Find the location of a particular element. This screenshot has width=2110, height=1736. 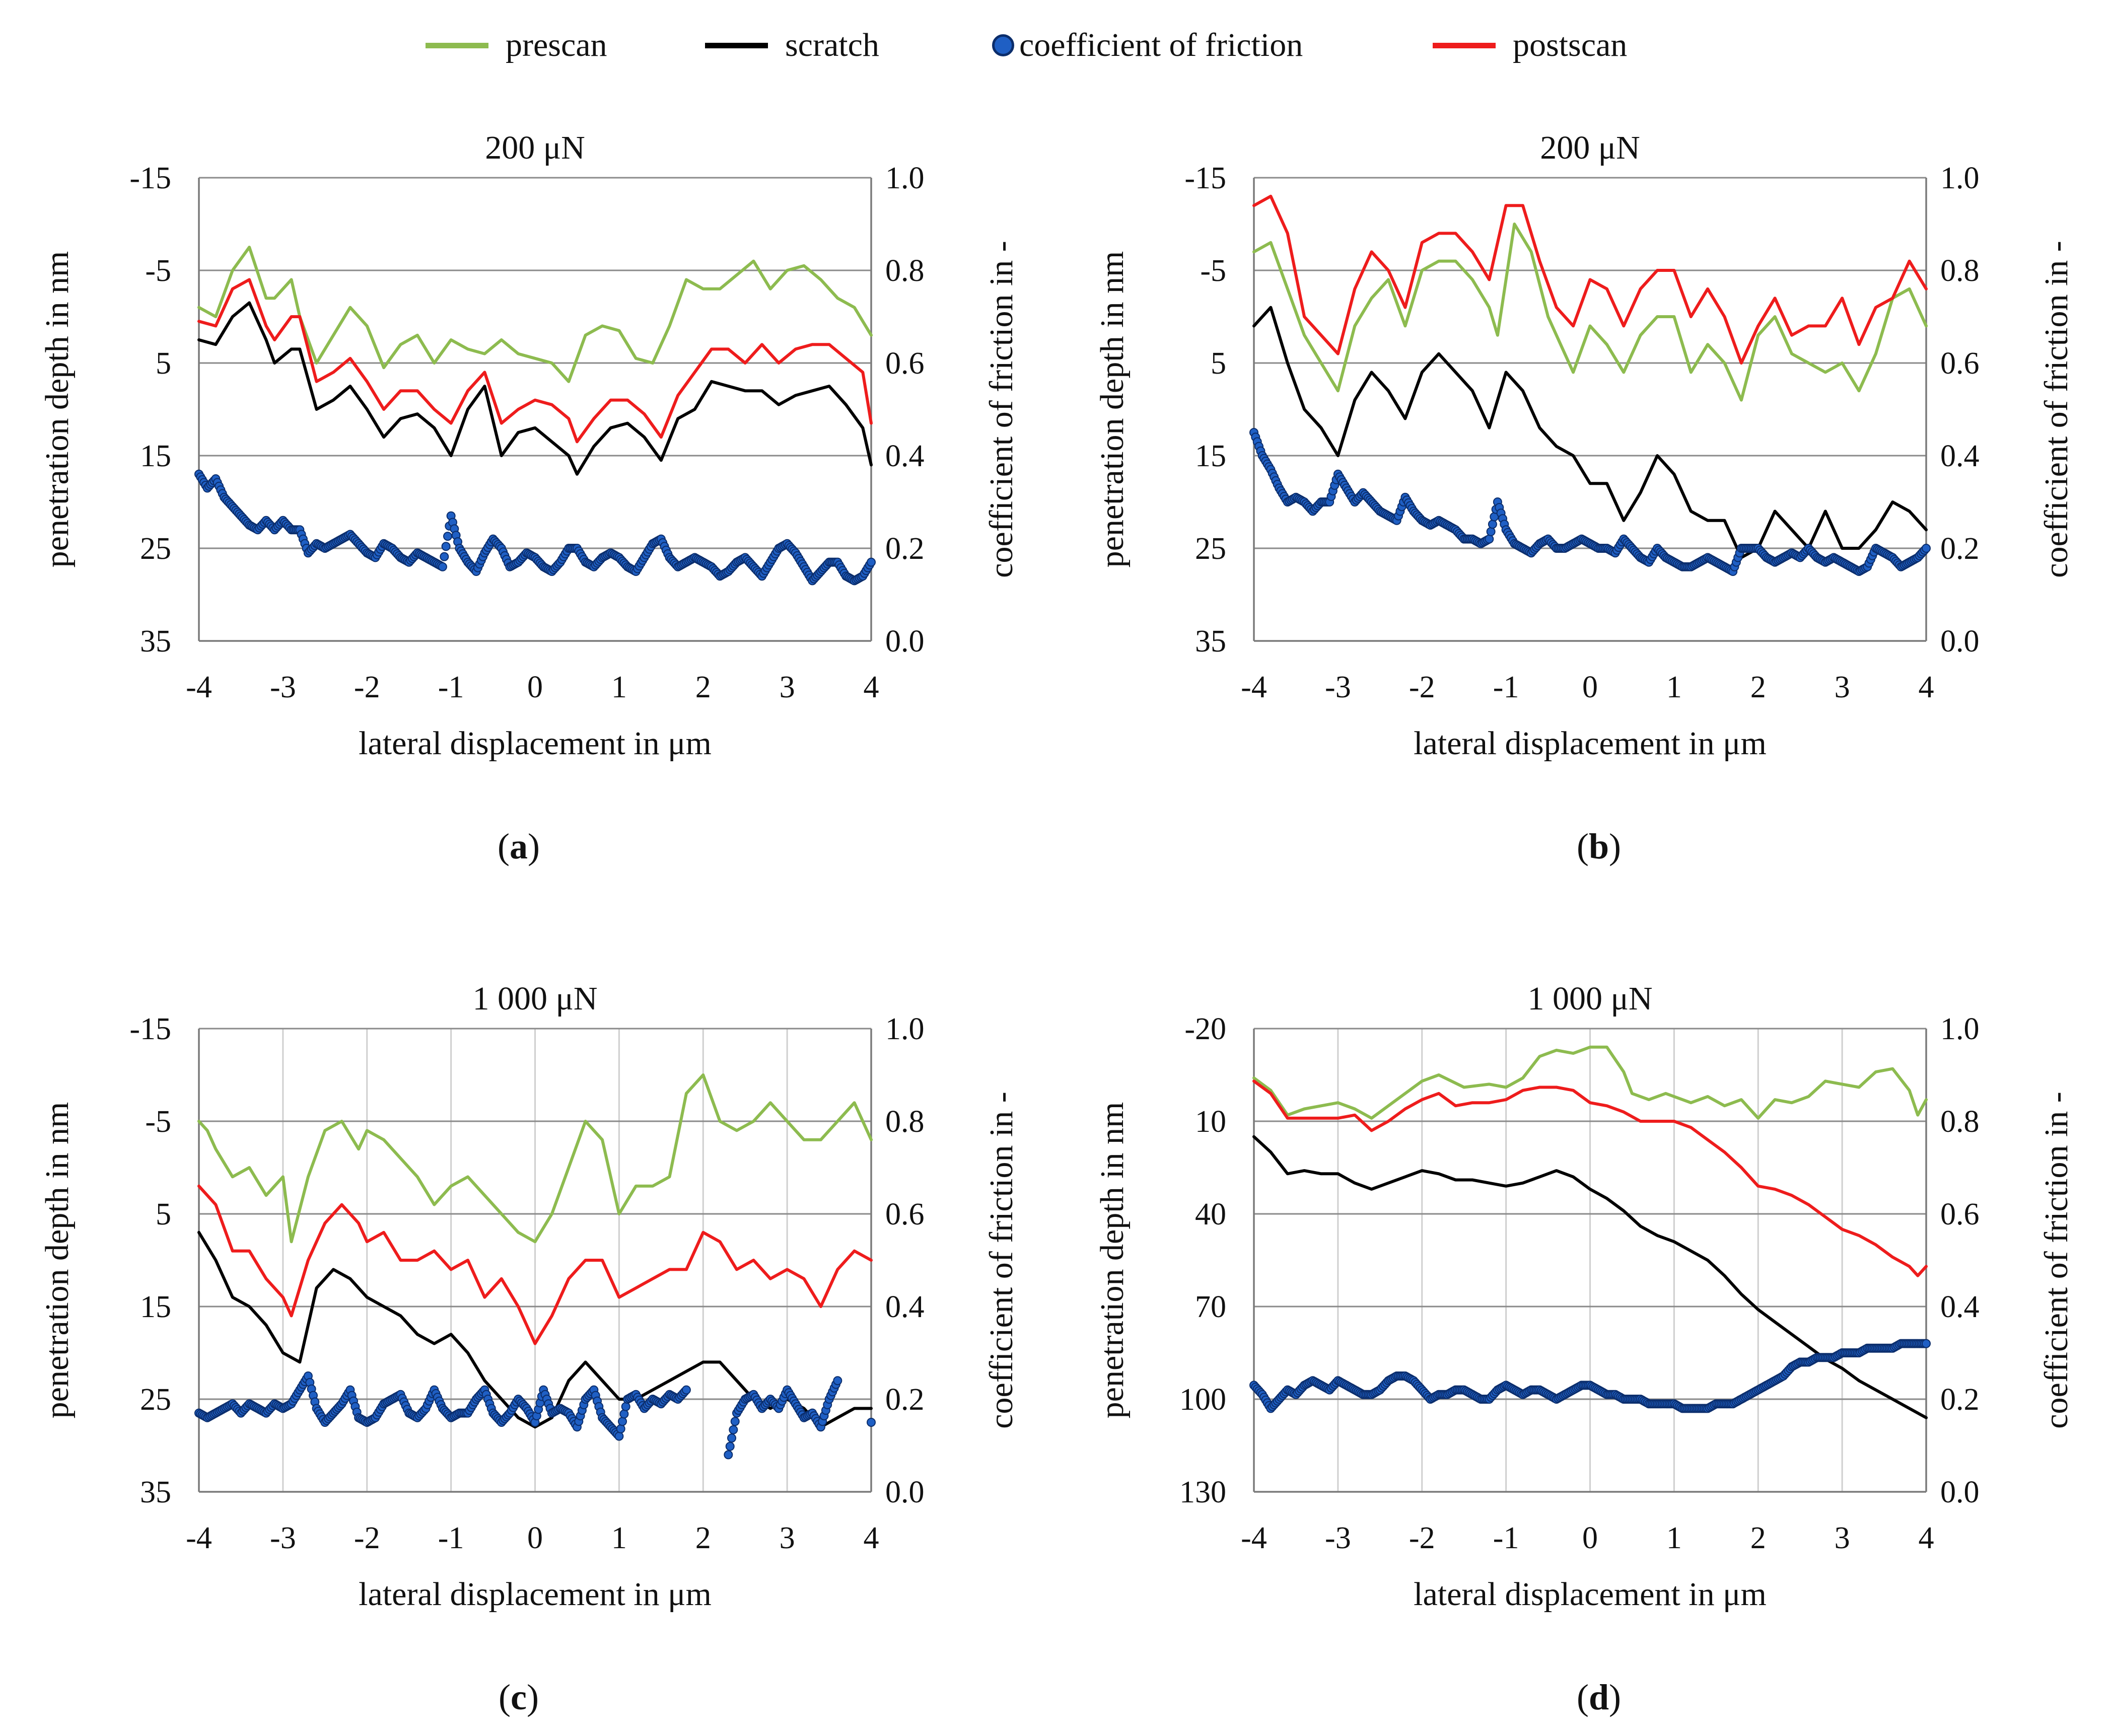

caption-a: (a) is located at coordinates (519, 846).